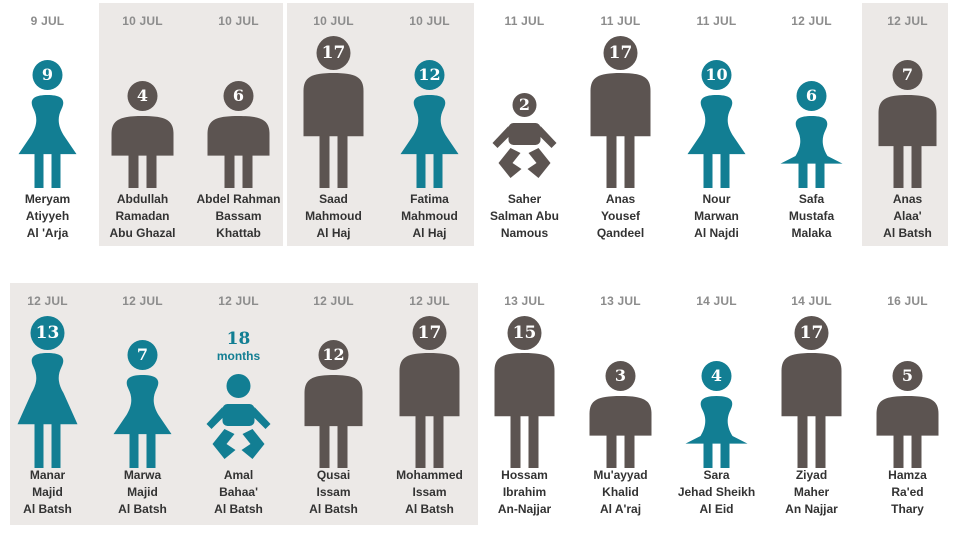  What do you see at coordinates (524, 199) in the screenshot?
I see `victim-name-line: Saher` at bounding box center [524, 199].